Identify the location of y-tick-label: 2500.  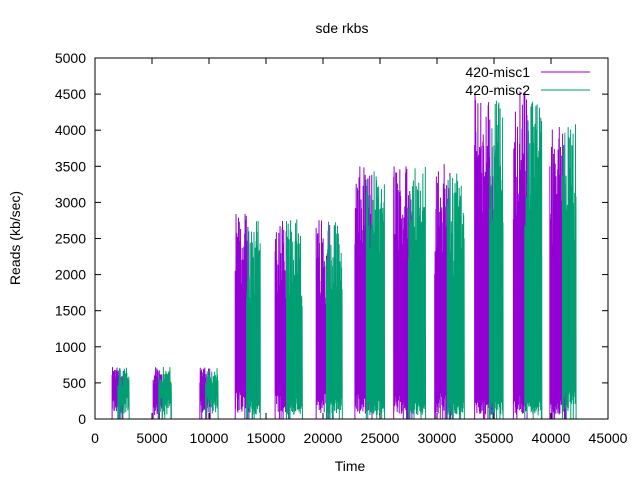
(70, 239).